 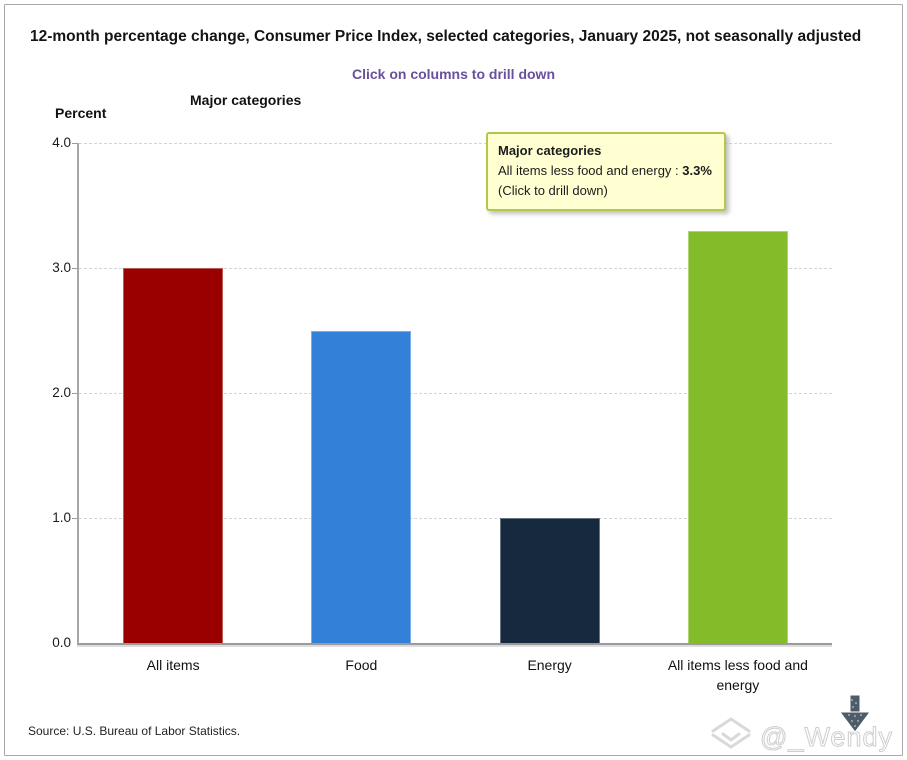 What do you see at coordinates (731, 733) in the screenshot?
I see `diamond-logo-icon` at bounding box center [731, 733].